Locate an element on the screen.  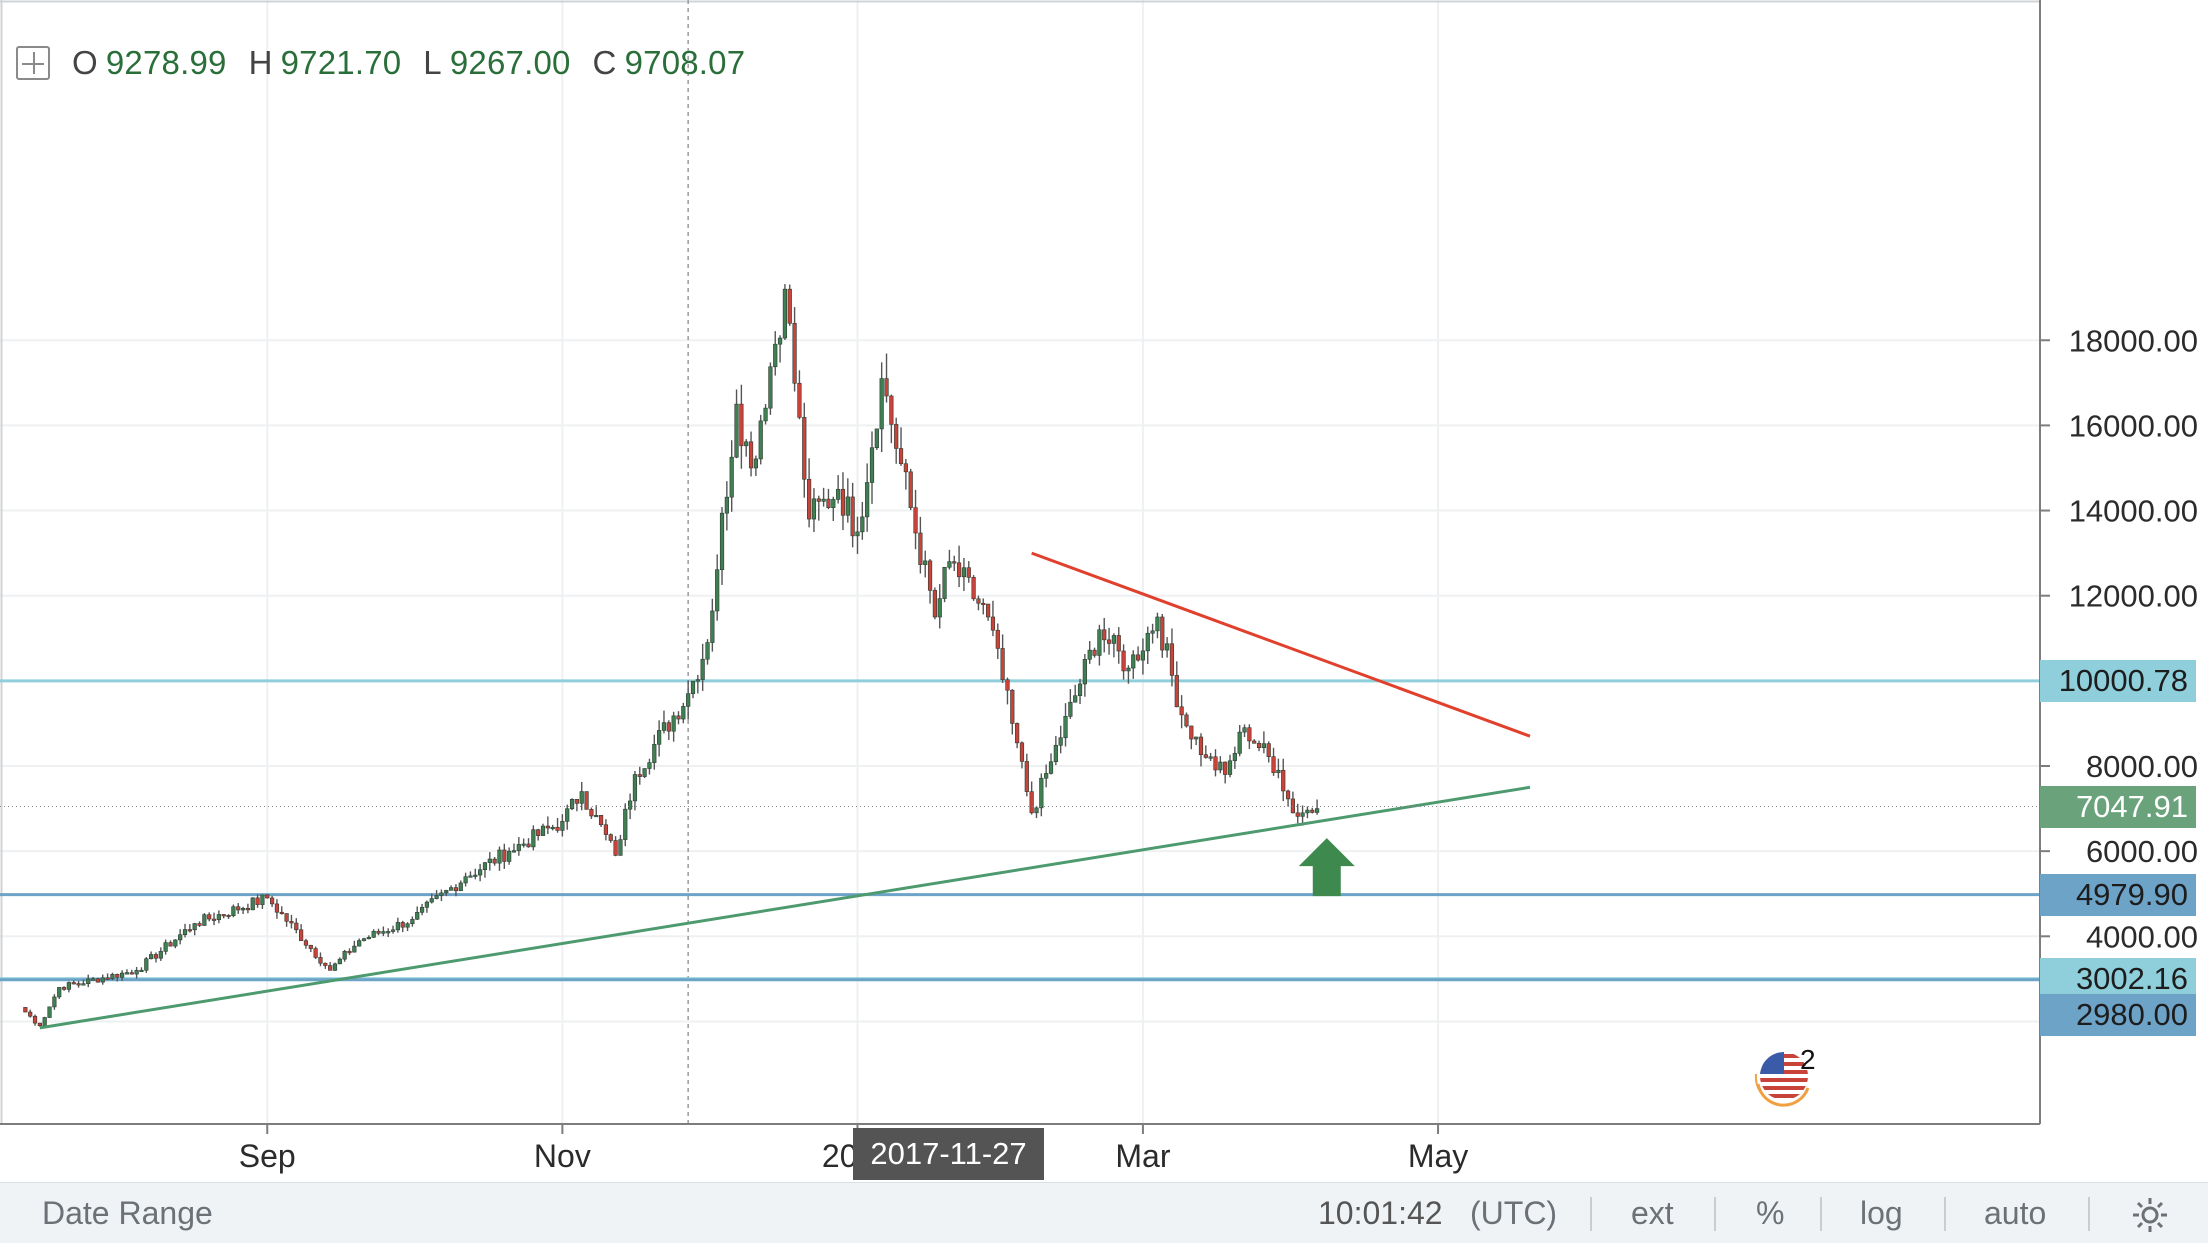
timezone-button: (UTC) is located at coordinates (1514, 1213).